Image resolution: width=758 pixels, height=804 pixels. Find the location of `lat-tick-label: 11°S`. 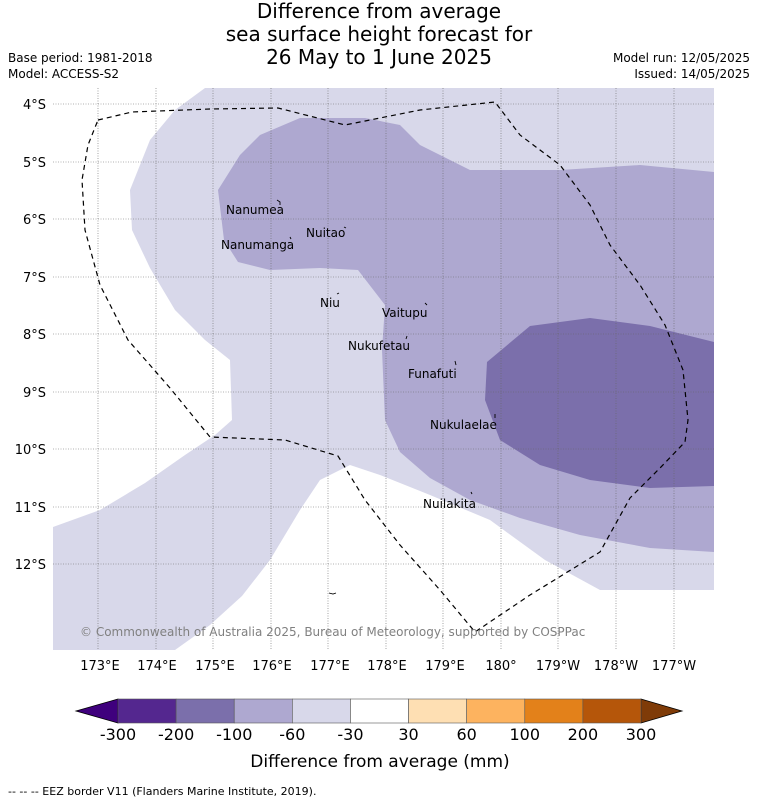

lat-tick-label: 11°S is located at coordinates (30, 508).